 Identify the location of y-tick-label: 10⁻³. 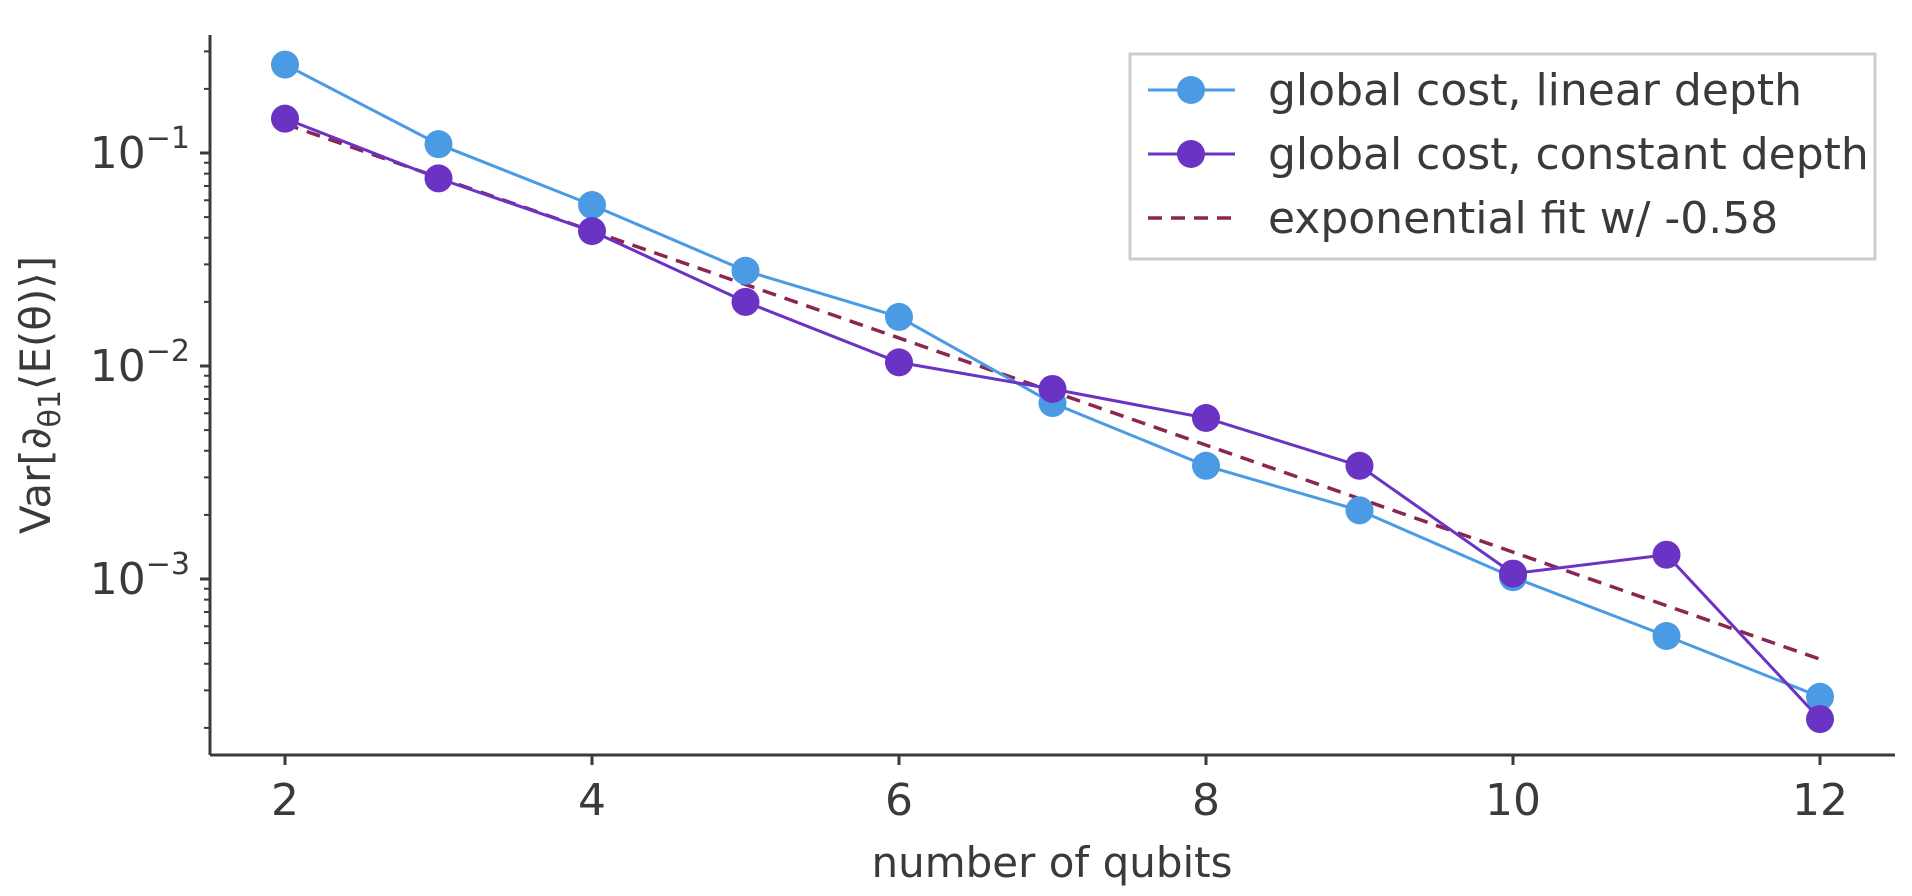
(140, 576).